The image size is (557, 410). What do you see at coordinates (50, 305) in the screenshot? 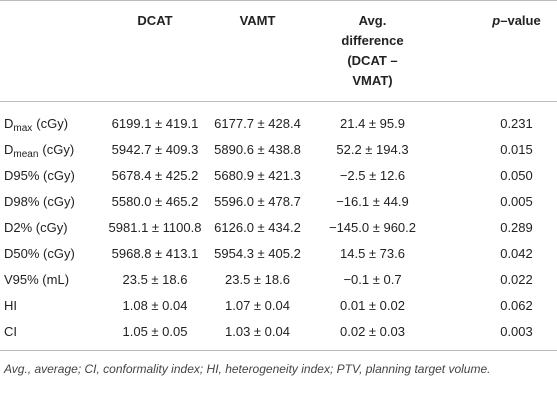
I see `row-label: HI` at bounding box center [50, 305].